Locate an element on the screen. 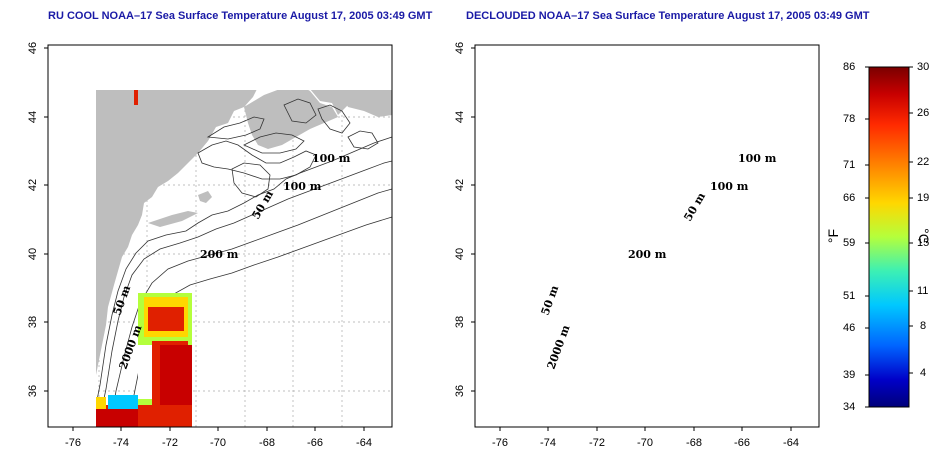 This screenshot has width=950, height=475. cb-c-11: 11 is located at coordinates (923, 291).